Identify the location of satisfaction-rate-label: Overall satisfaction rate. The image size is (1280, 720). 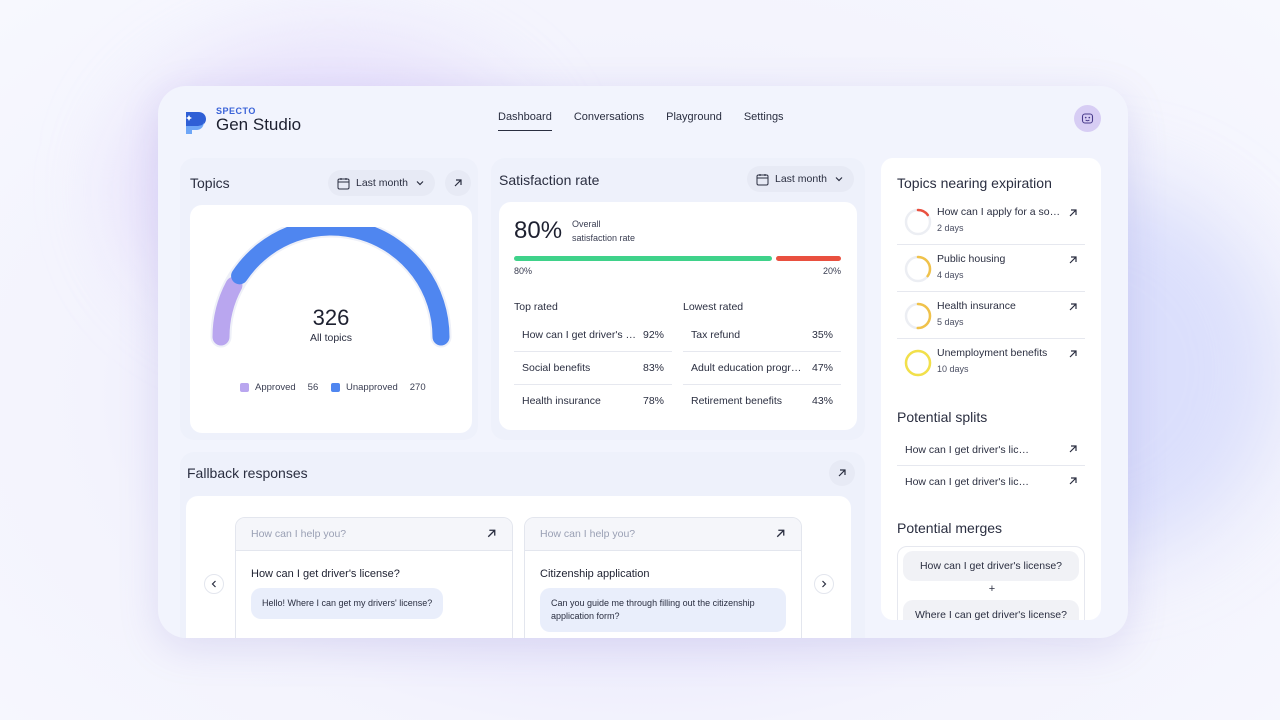
(603, 231).